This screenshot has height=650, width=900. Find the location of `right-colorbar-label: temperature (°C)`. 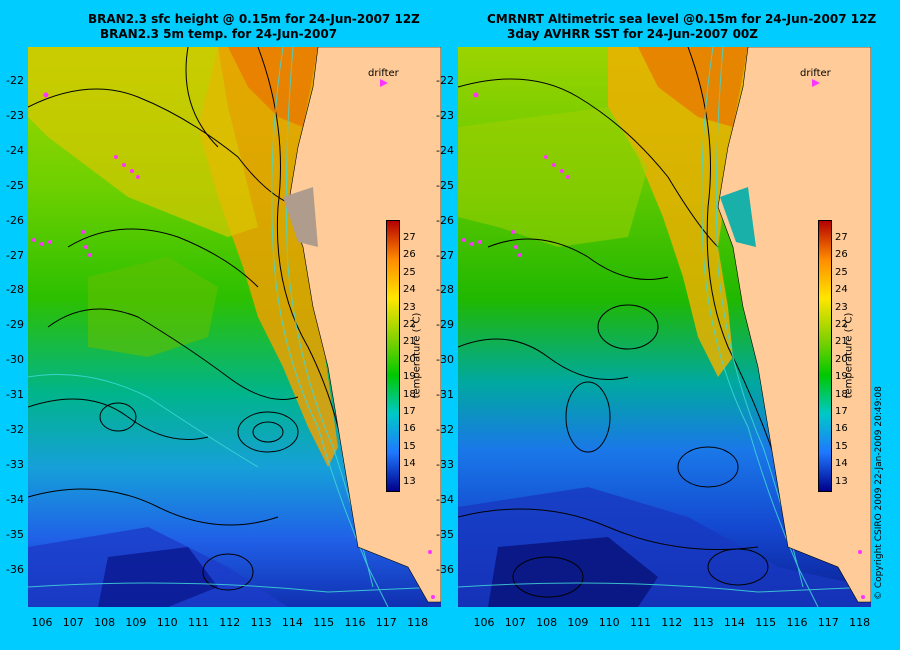

right-colorbar-label: temperature (°C) is located at coordinates (849, 355).